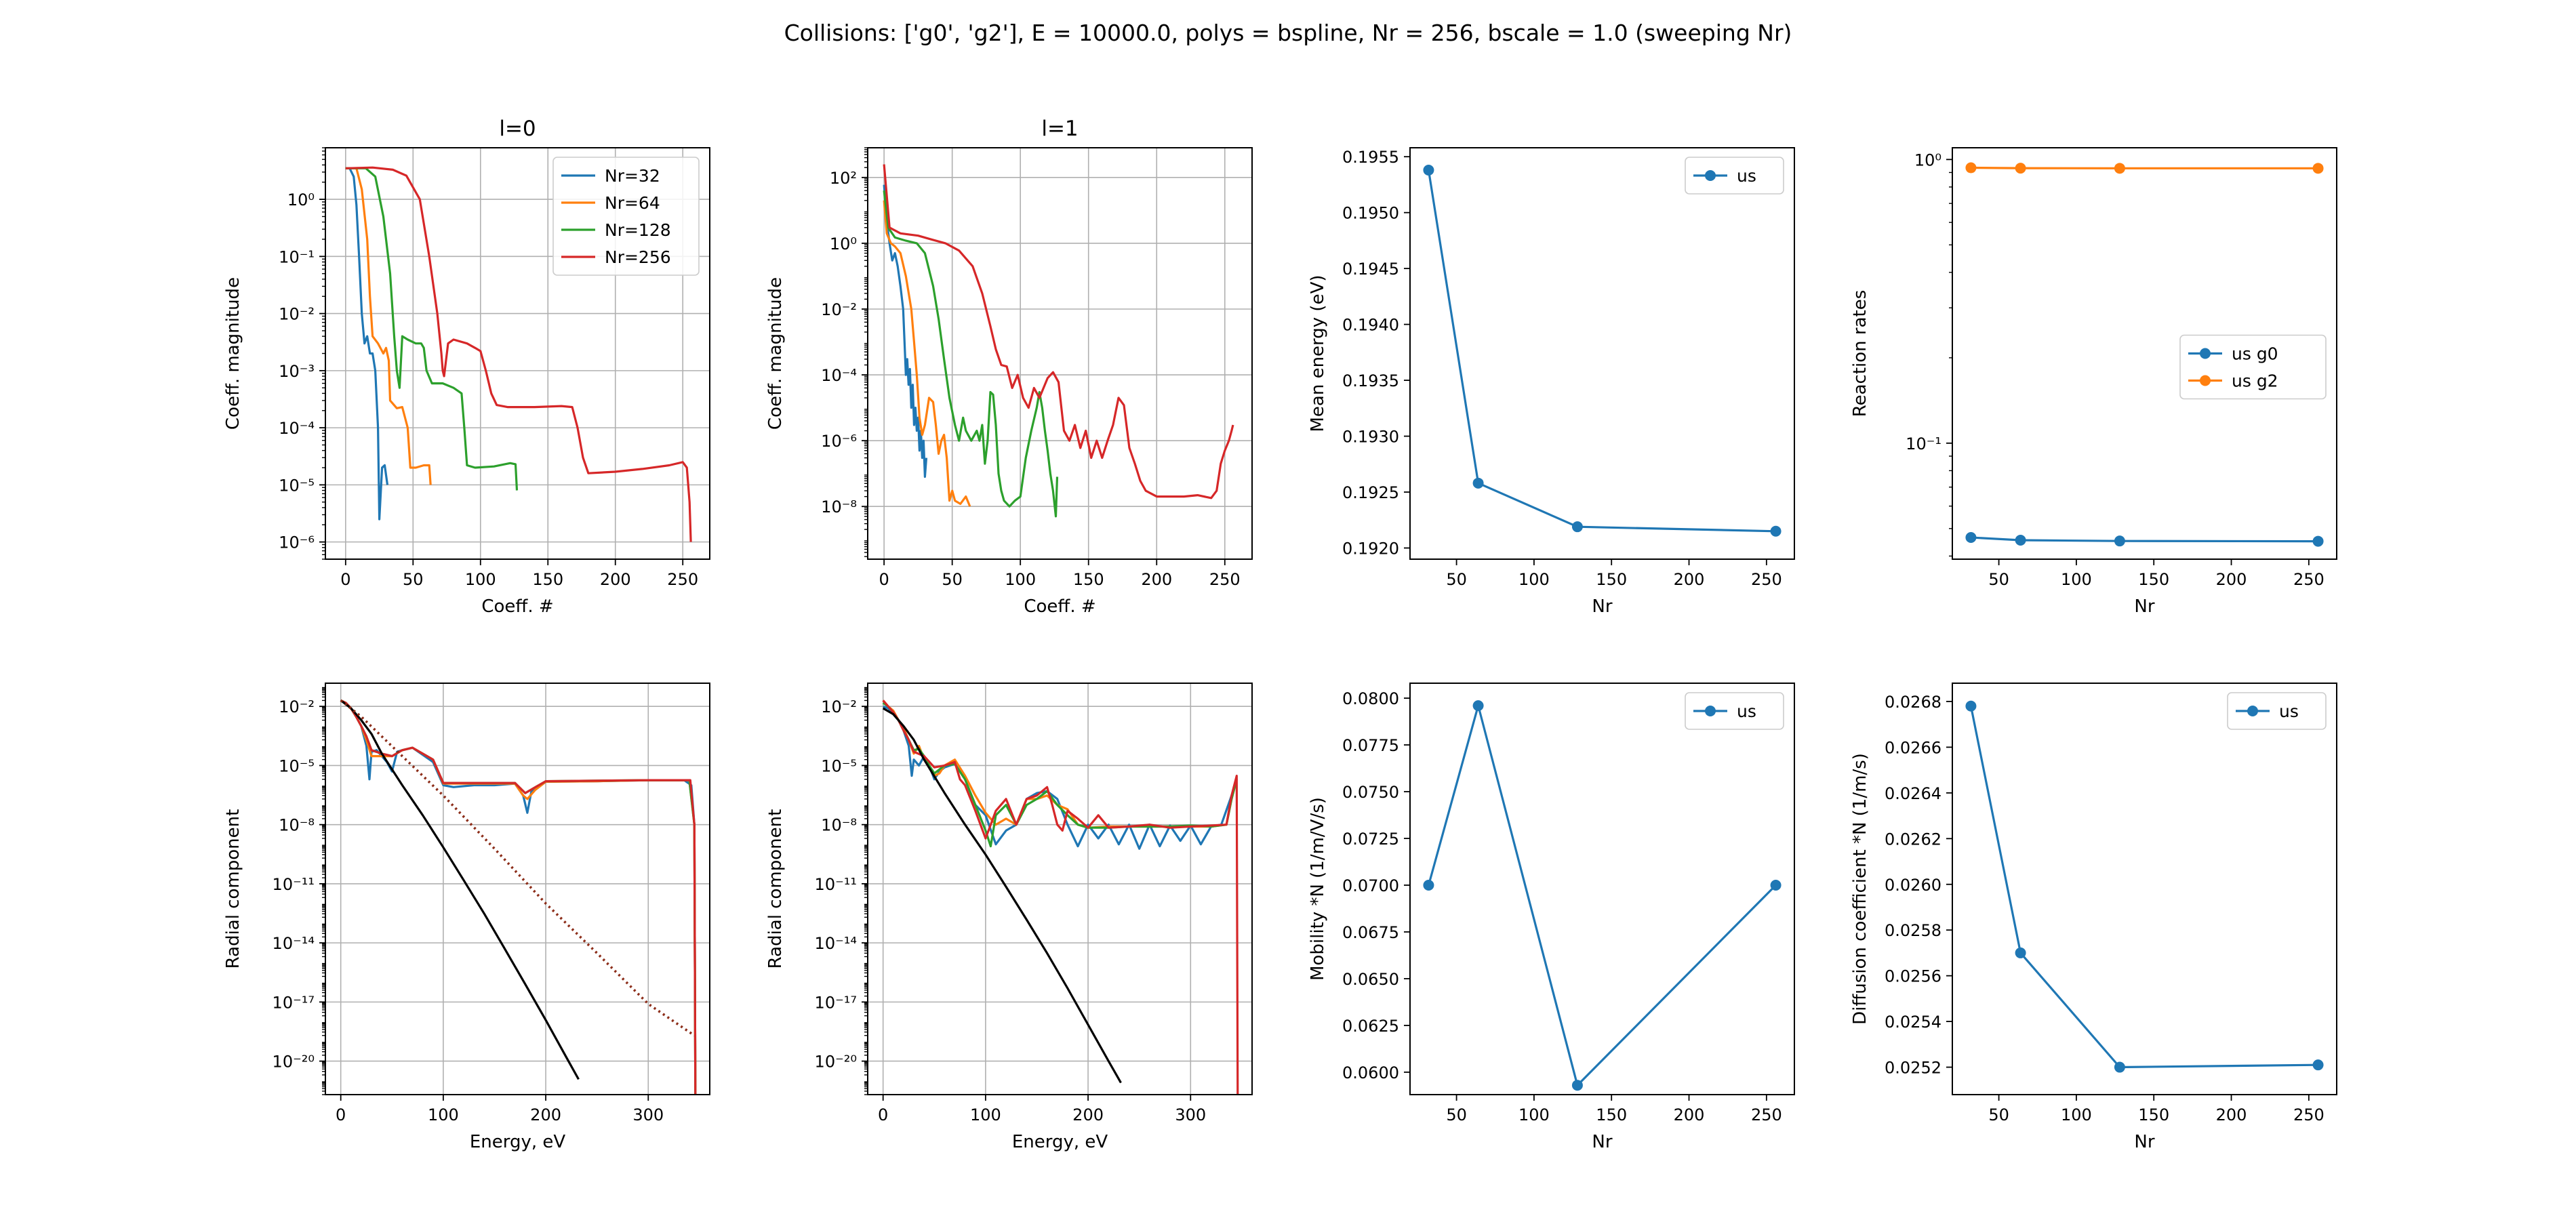 Image resolution: width=2576 pixels, height=1220 pixels. Describe the element at coordinates (518, 1142) in the screenshot. I see `x-axis-label: Energy, eV` at that location.